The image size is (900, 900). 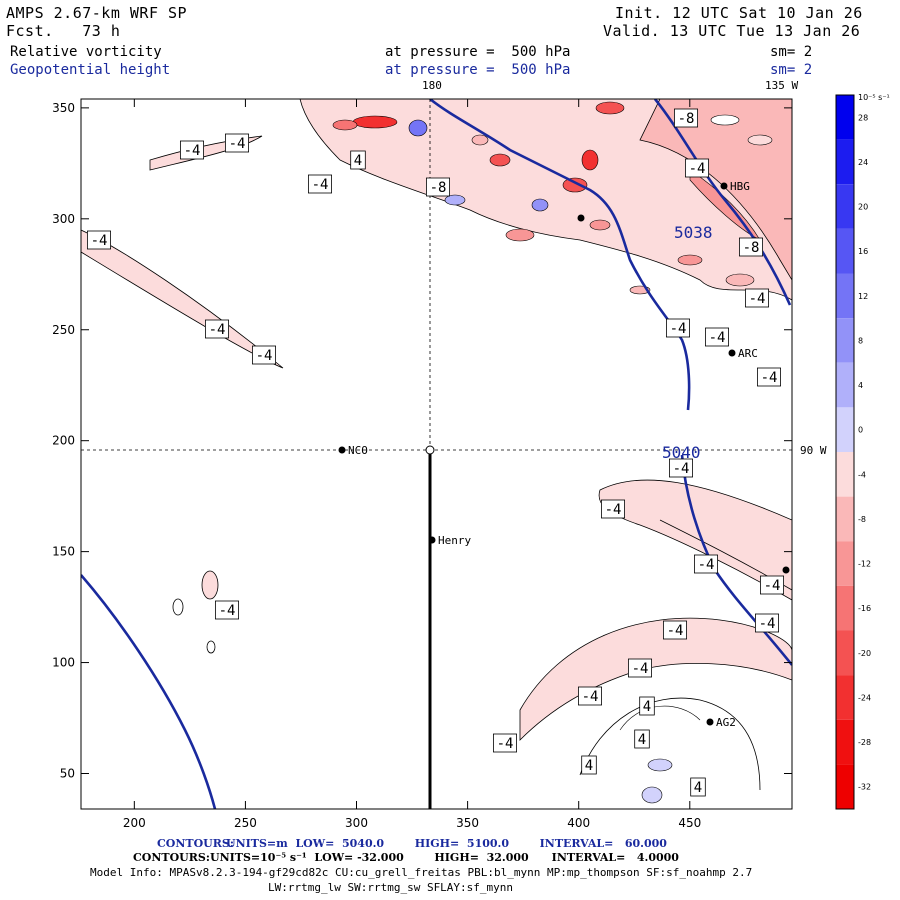 I want to click on y-tick-label: 350, so click(x=63, y=108).